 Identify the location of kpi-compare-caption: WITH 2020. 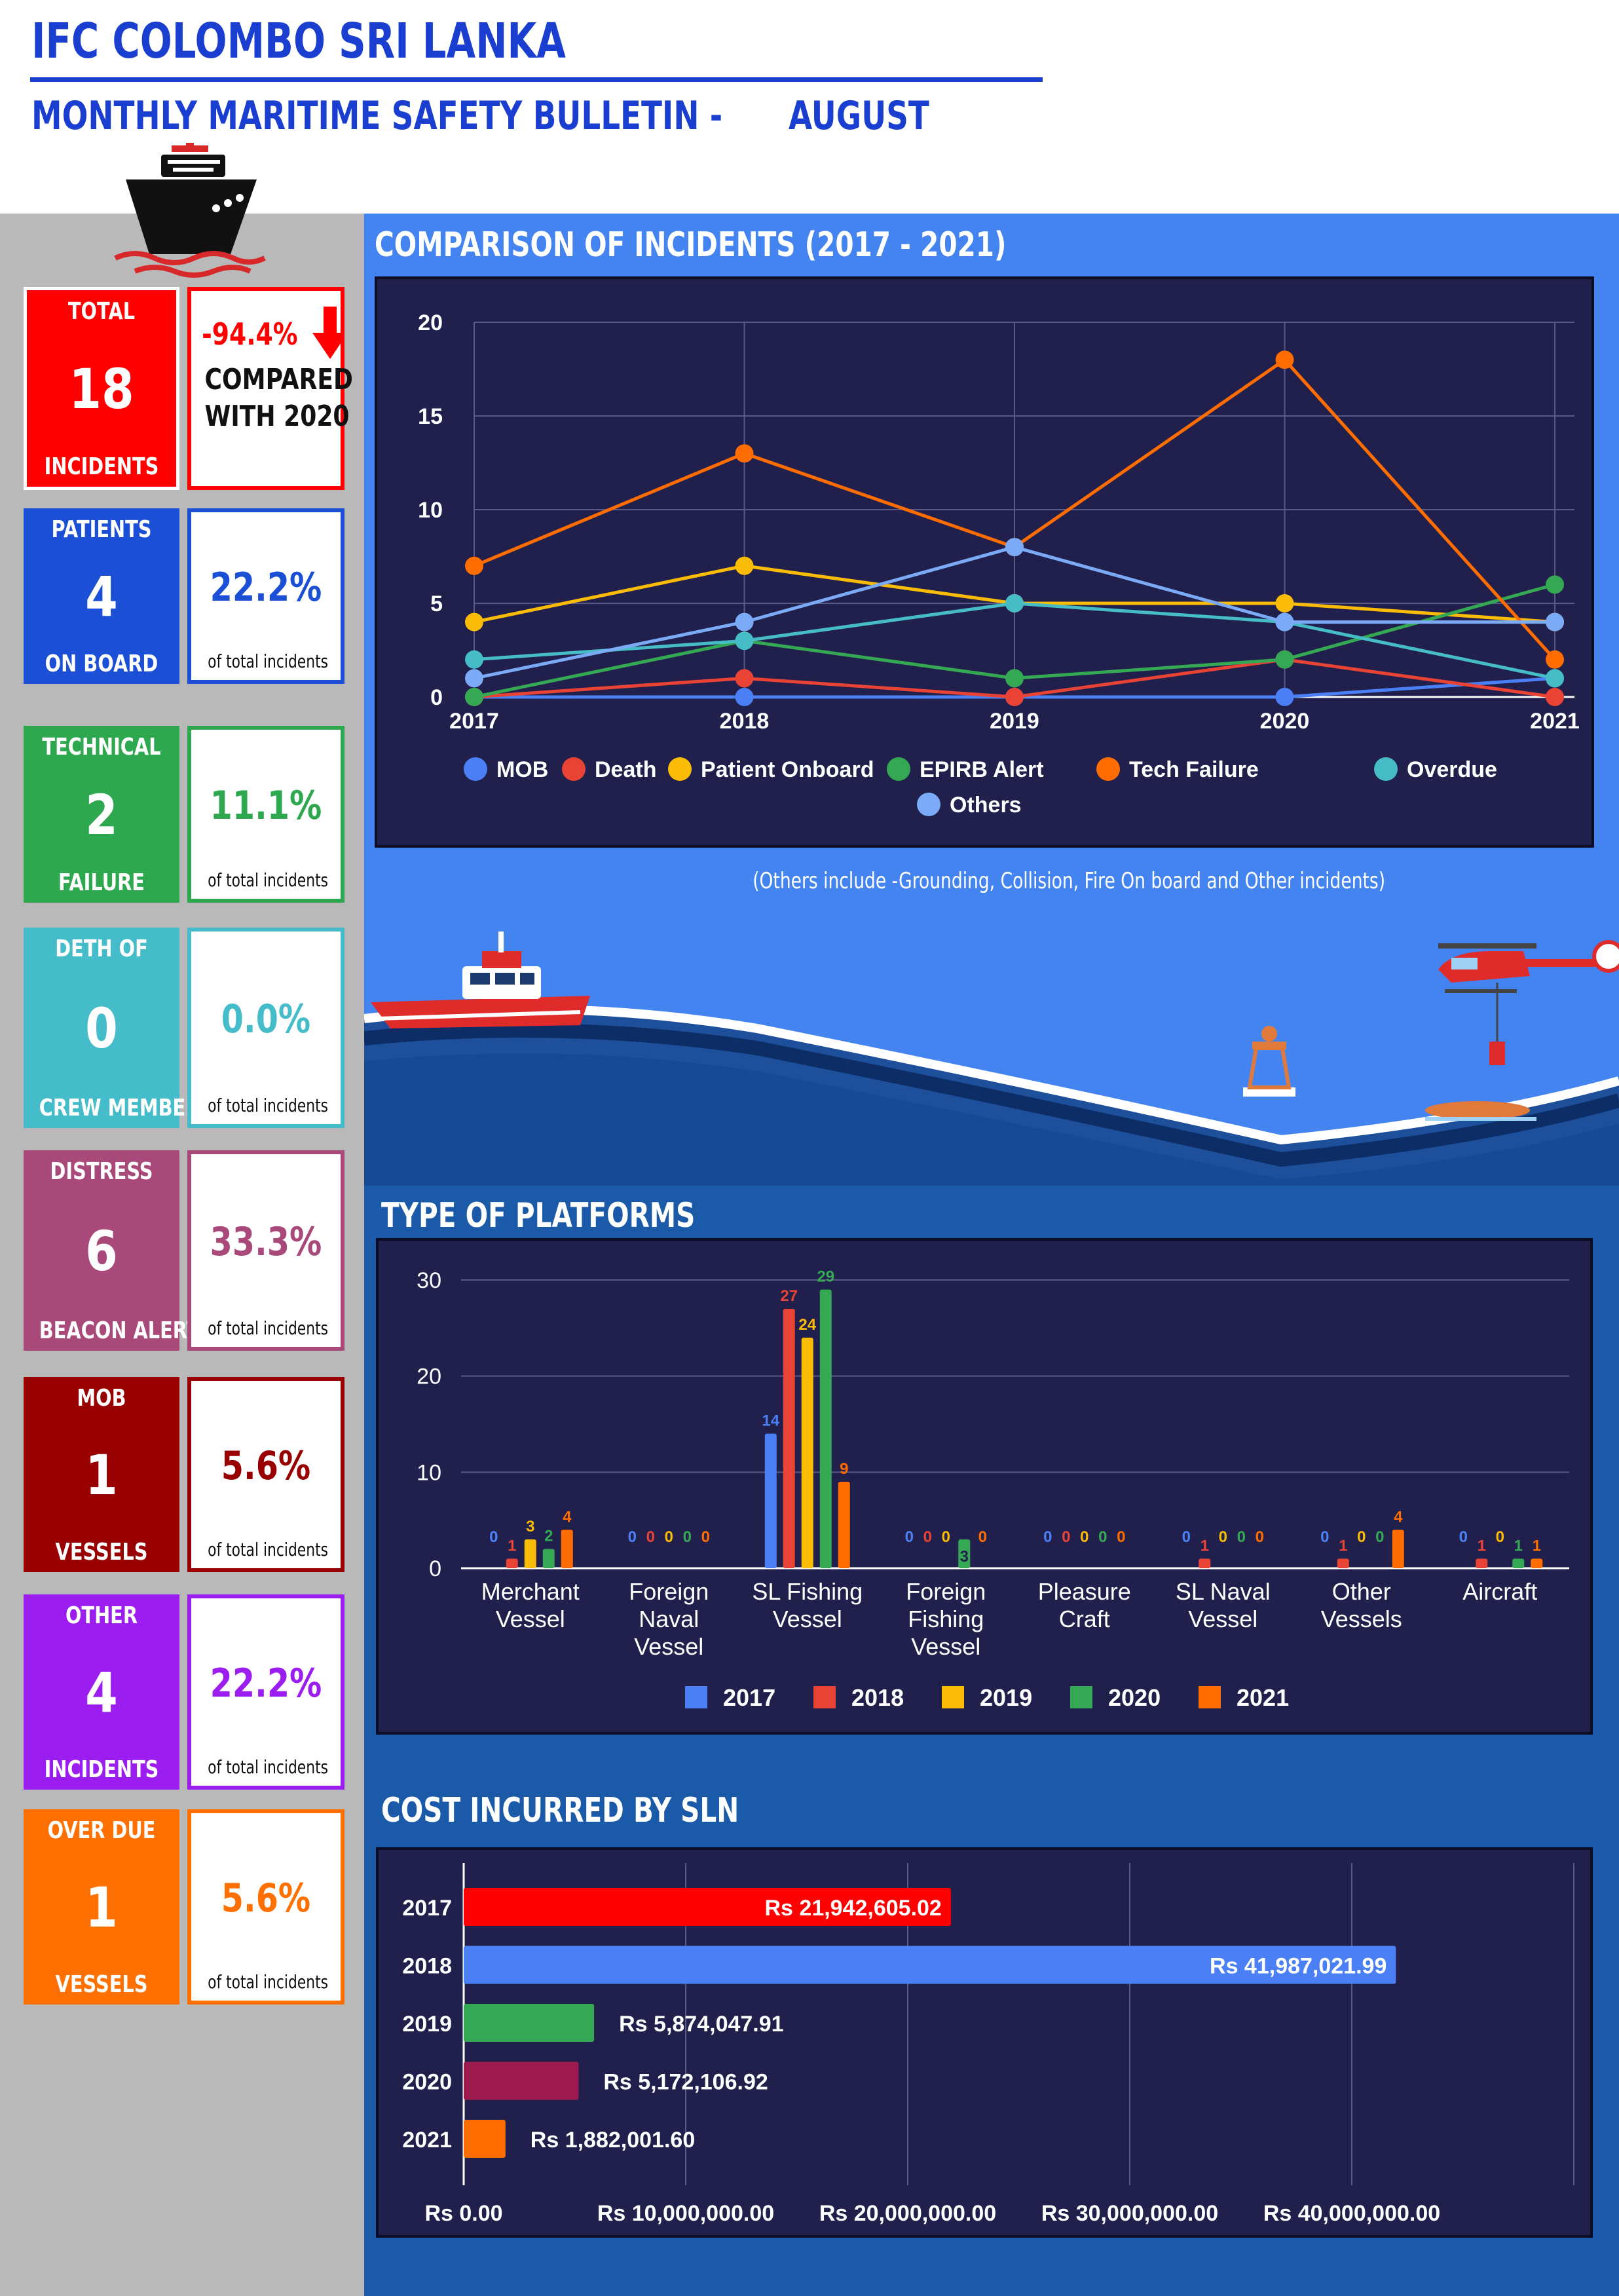
(277, 416).